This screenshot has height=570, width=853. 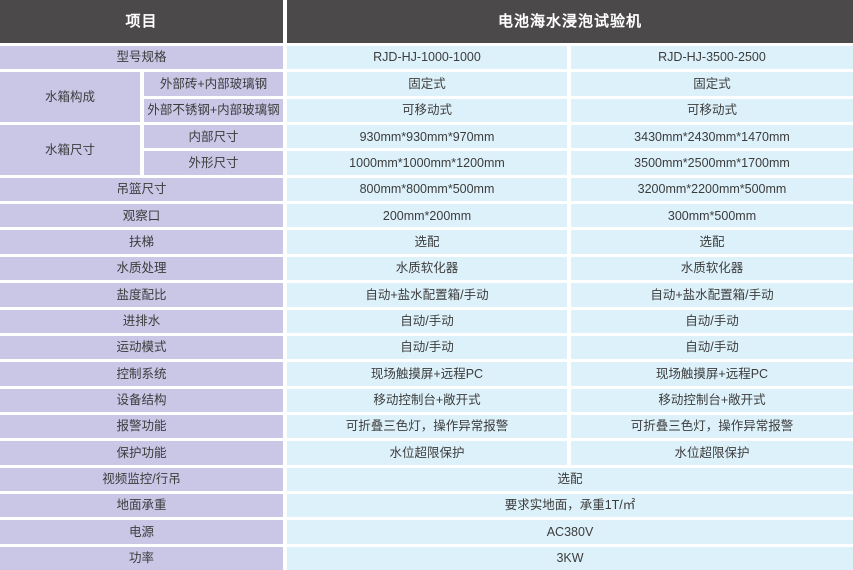 What do you see at coordinates (427, 58) in the screenshot?
I see `spec-value-col1: RJD-HJ-1000-1000` at bounding box center [427, 58].